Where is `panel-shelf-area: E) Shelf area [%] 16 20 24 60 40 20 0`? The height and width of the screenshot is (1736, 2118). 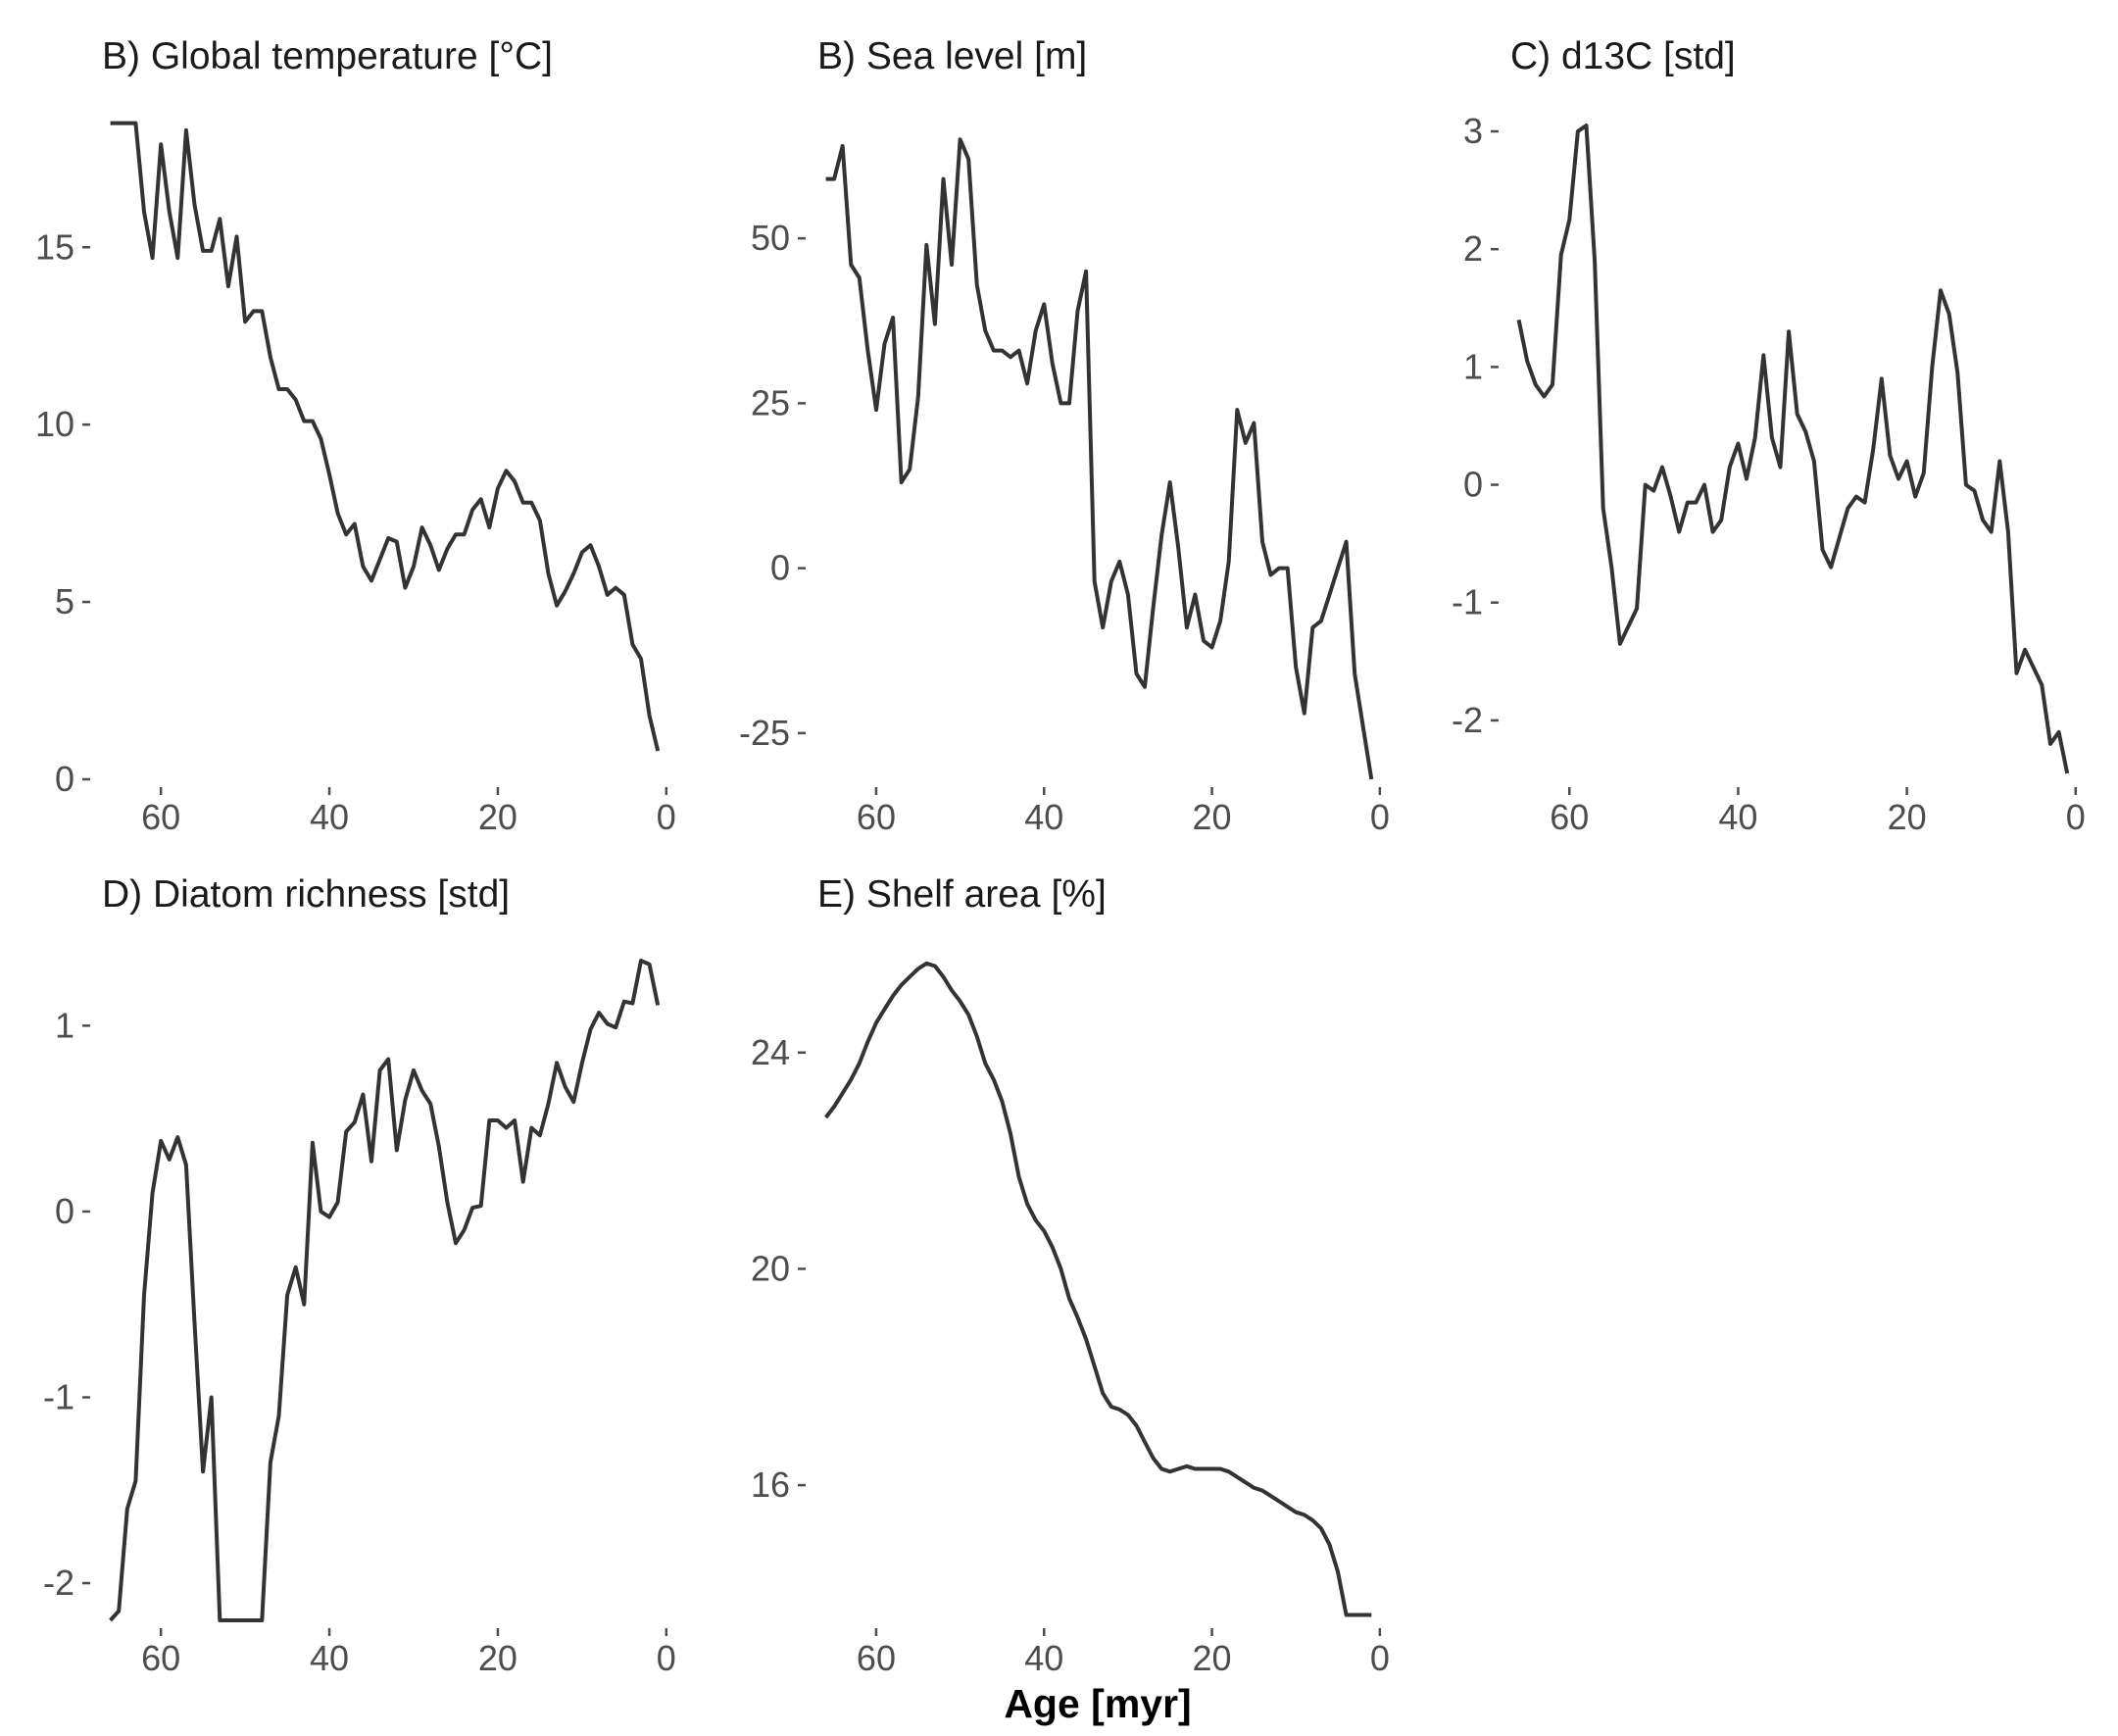
panel-shelf-area: E) Shelf area [%] 16 20 24 60 40 20 0 is located at coordinates (1070, 1275).